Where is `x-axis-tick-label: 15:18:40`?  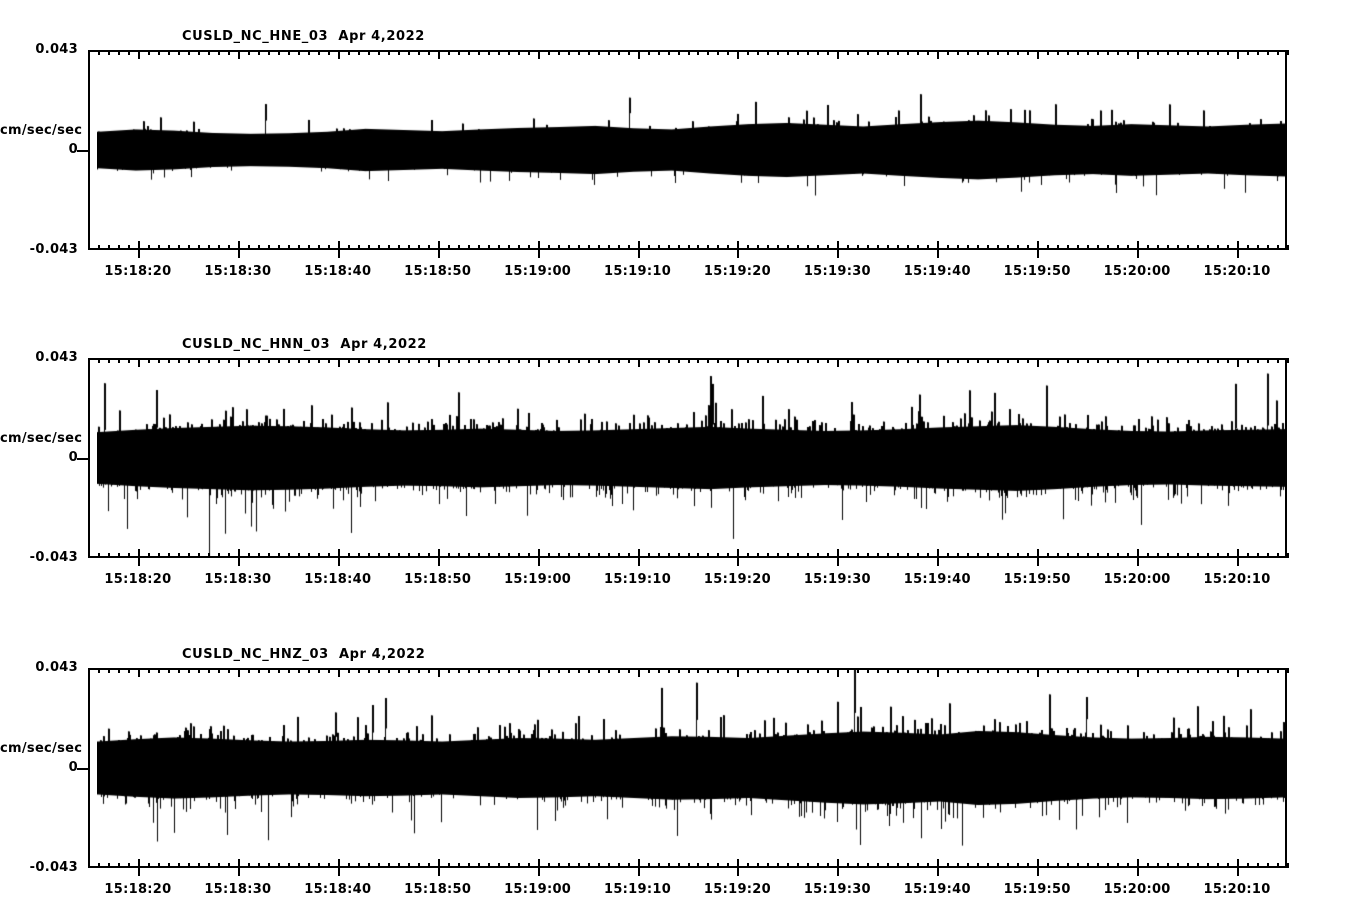 x-axis-tick-label: 15:18:40 is located at coordinates (338, 889).